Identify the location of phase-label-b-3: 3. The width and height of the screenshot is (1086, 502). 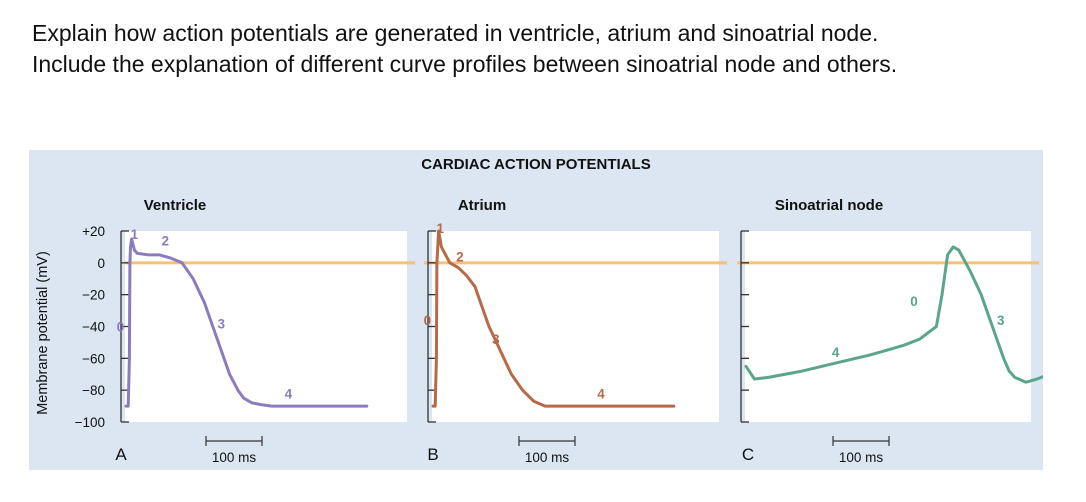
(496, 339).